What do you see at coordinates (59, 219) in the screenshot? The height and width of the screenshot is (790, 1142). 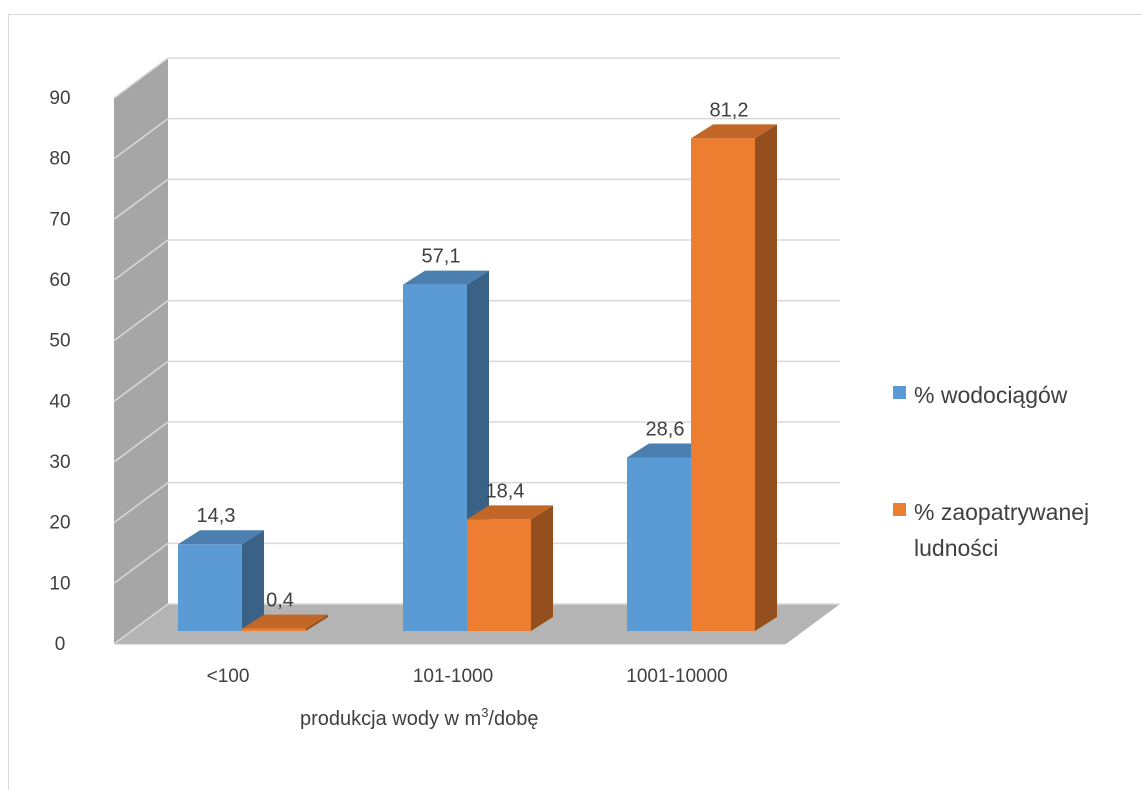 I see `y-tick-label: 70` at bounding box center [59, 219].